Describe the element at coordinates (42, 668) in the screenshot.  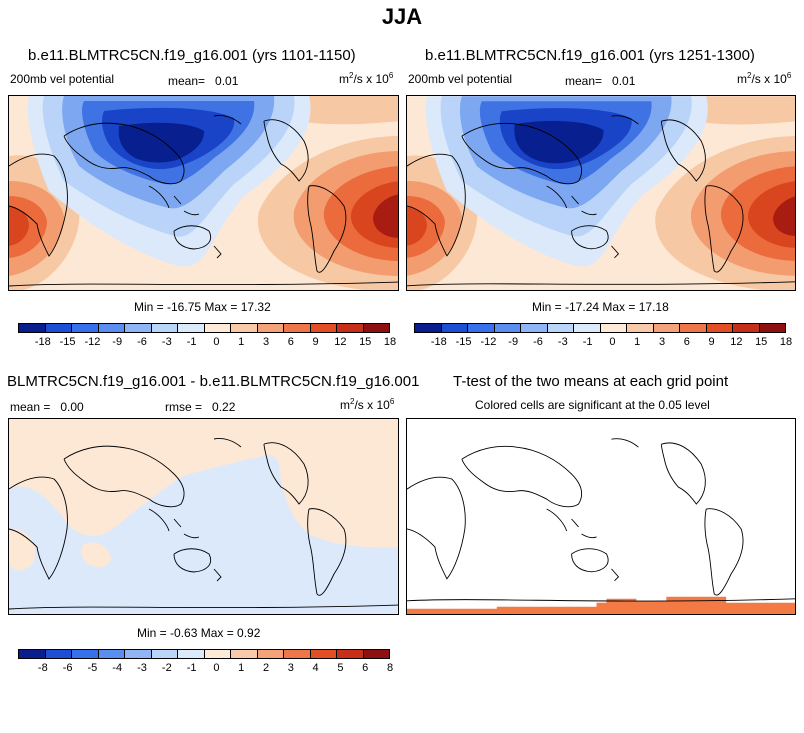
I see `colorbar-bottom-left-tick-label: -8` at that location.